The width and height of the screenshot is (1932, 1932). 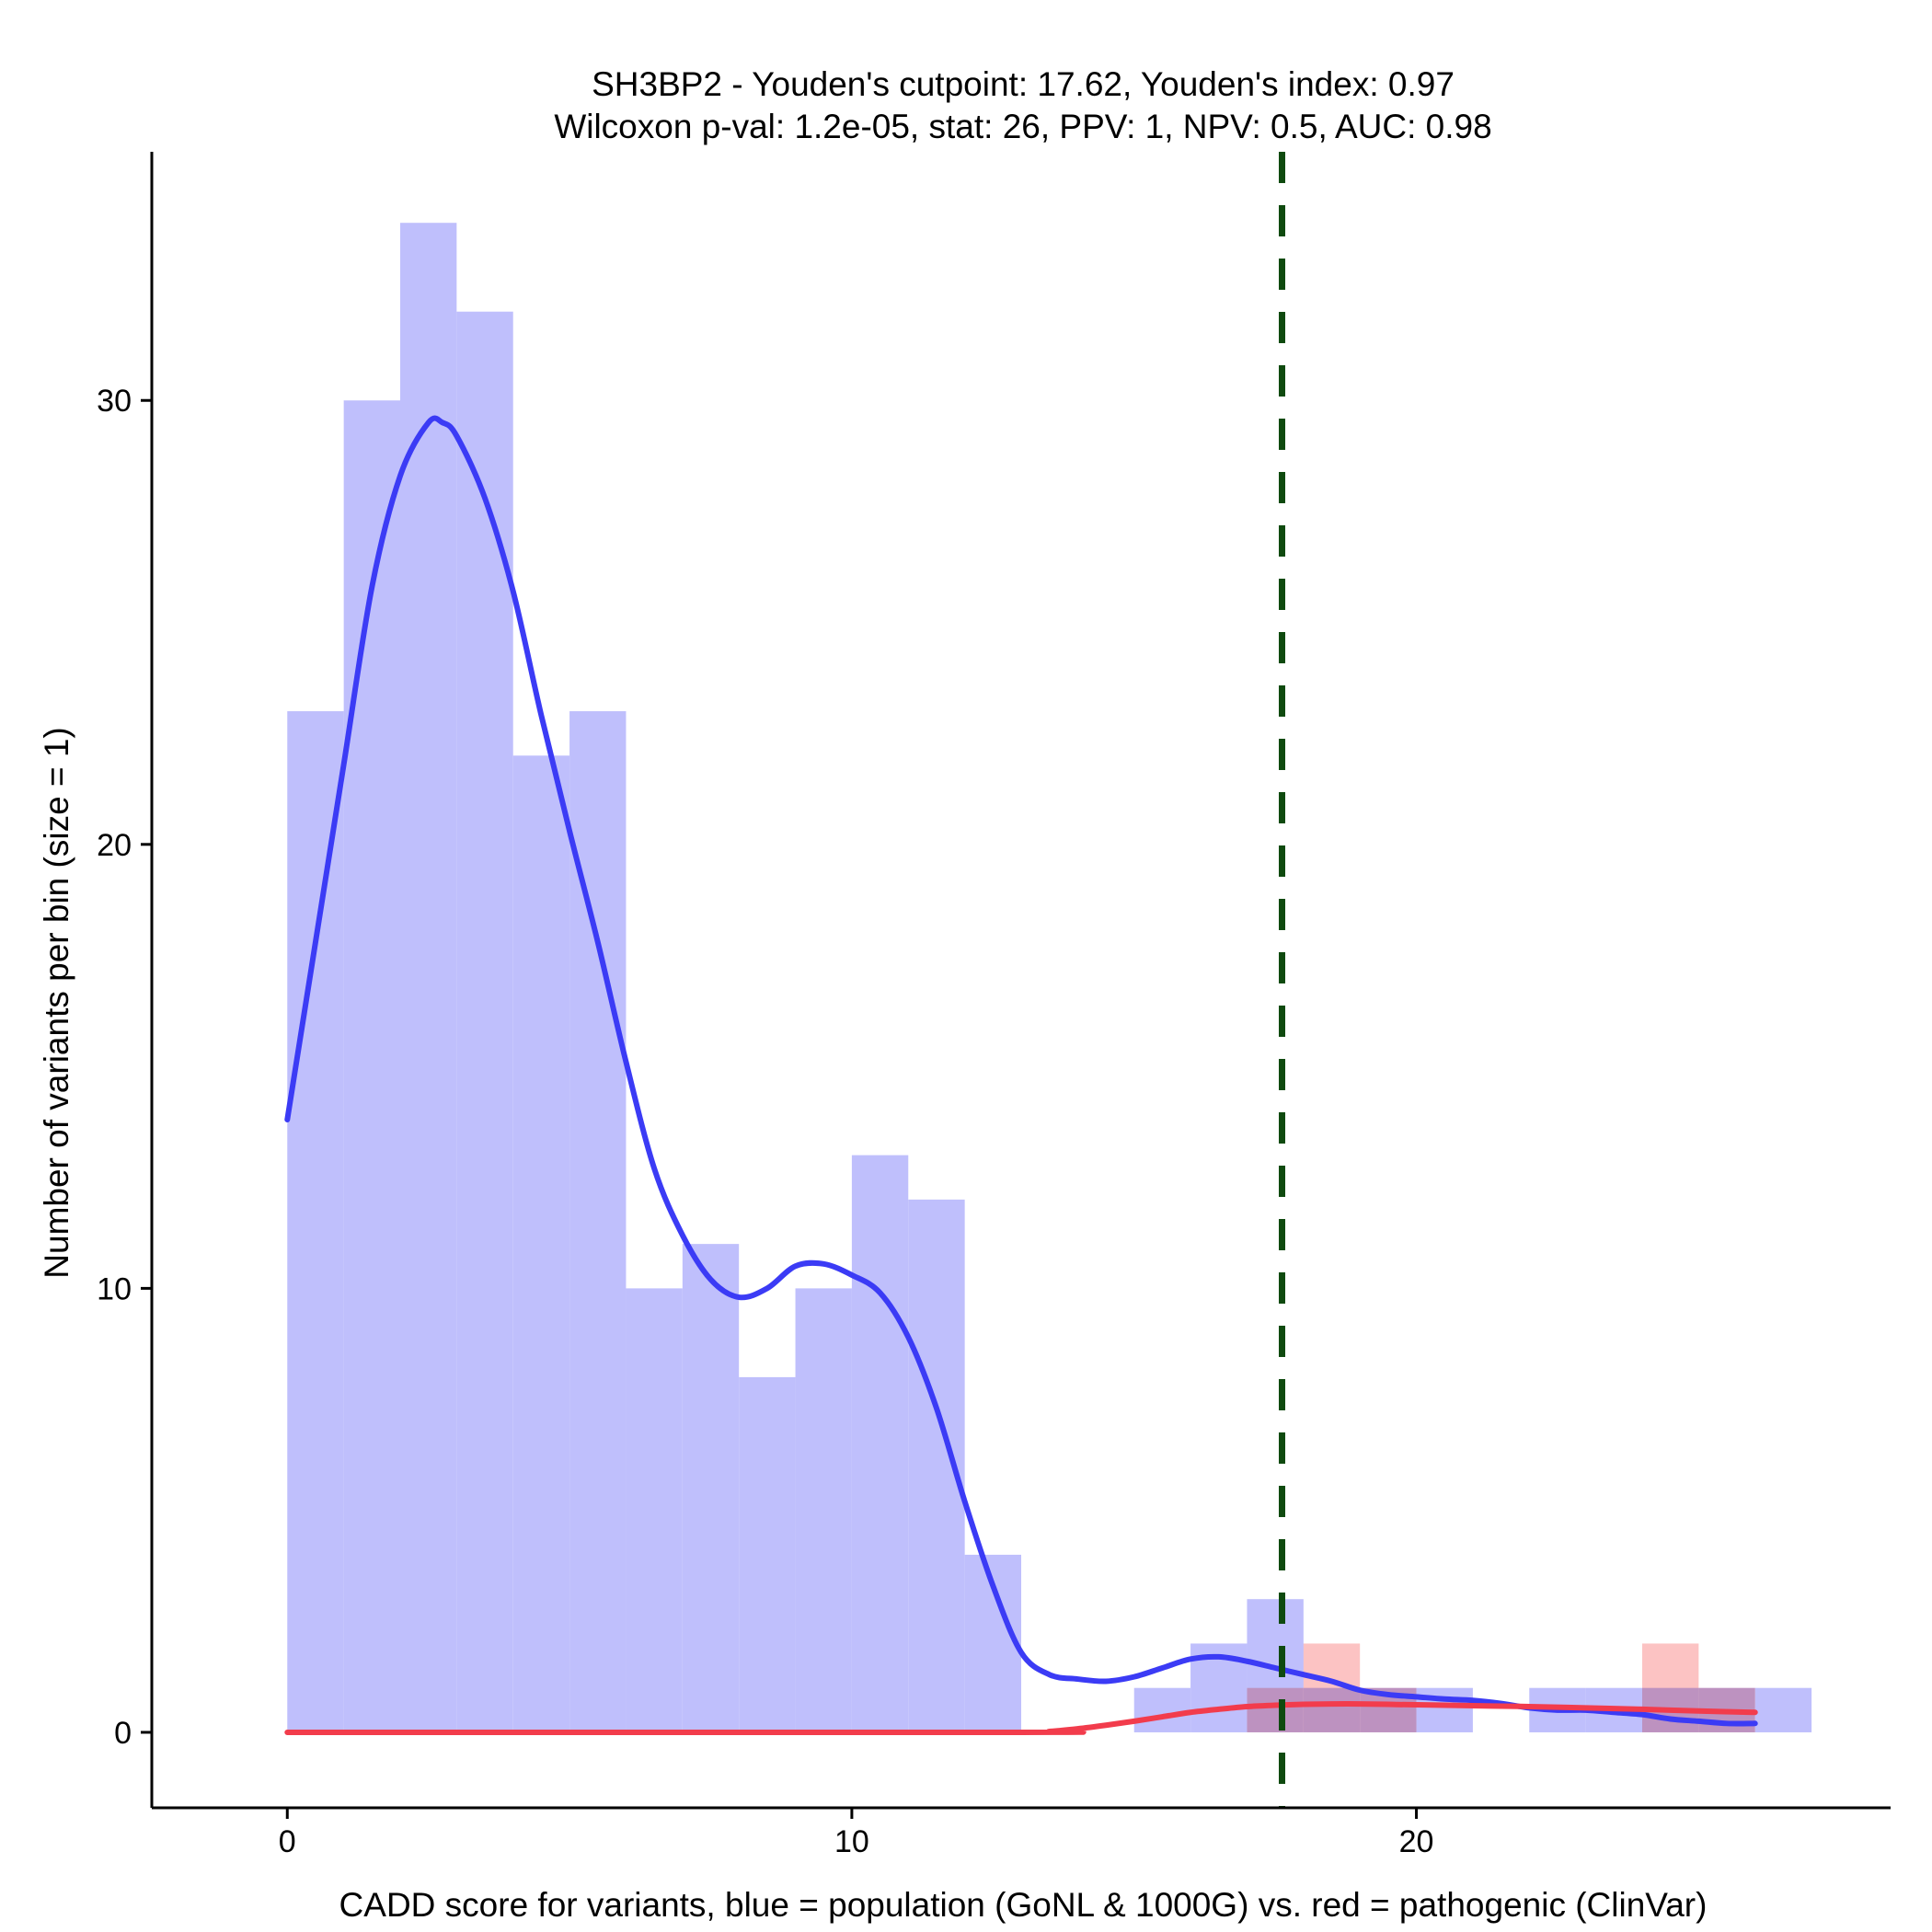 What do you see at coordinates (1416, 1841) in the screenshot?
I see `x-tick-label-20: 20` at bounding box center [1416, 1841].